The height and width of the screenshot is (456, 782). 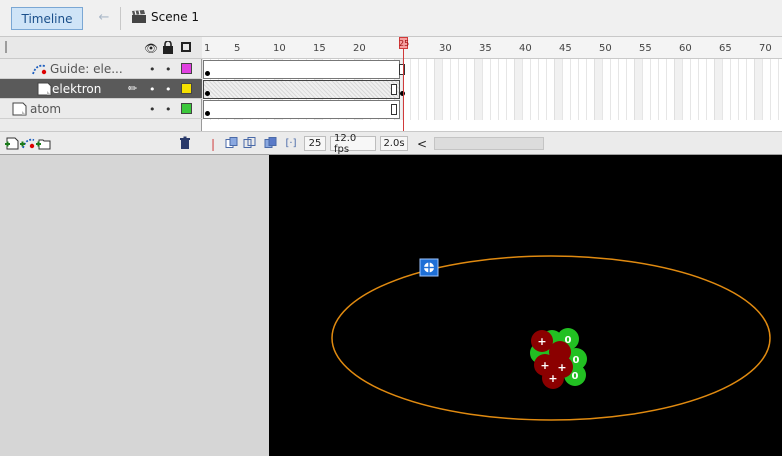 I want to click on ruler-label: 30, so click(x=445, y=48).